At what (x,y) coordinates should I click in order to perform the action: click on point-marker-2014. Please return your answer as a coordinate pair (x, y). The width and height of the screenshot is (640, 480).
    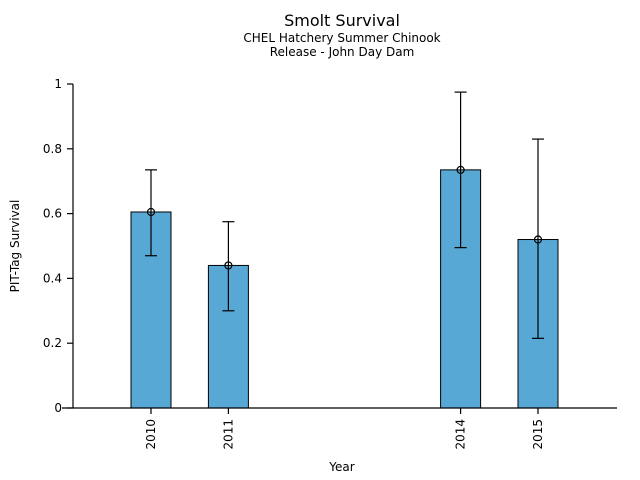
    Looking at the image, I should click on (460, 169).